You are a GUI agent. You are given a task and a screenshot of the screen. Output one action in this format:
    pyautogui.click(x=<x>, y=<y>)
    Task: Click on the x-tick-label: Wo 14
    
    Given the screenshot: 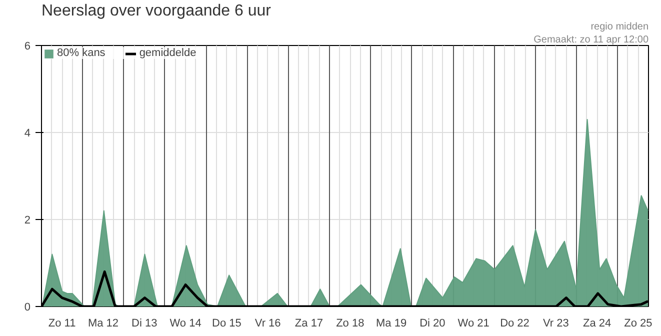 What is the action you would take?
    pyautogui.click(x=186, y=324)
    